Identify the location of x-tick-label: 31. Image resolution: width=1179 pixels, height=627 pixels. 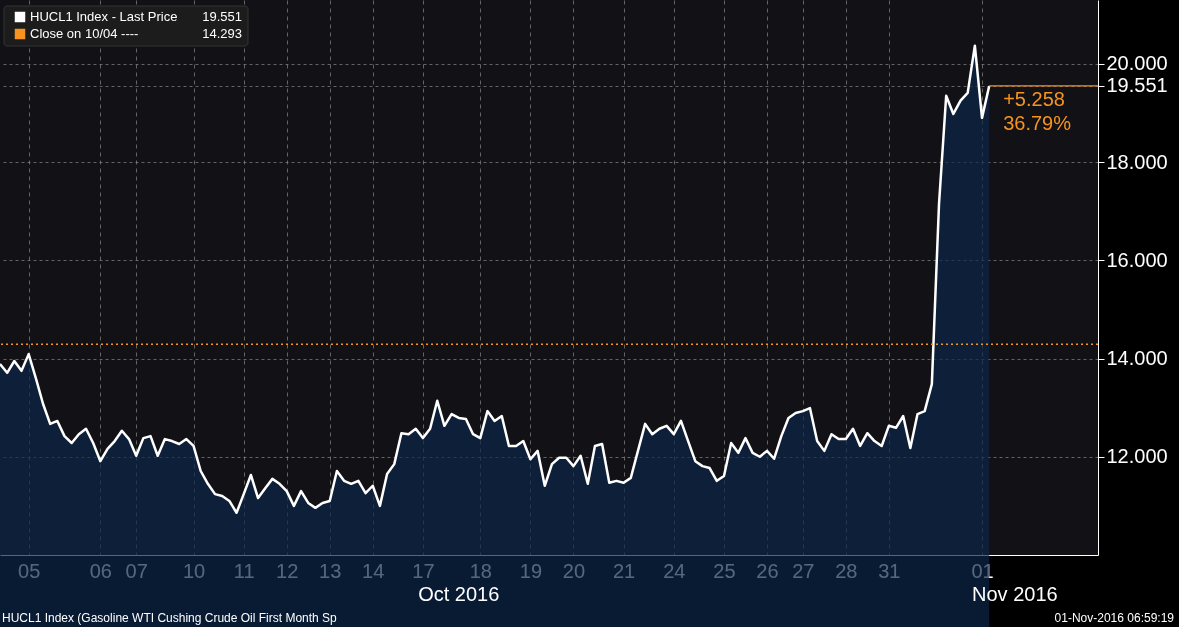
(889, 570).